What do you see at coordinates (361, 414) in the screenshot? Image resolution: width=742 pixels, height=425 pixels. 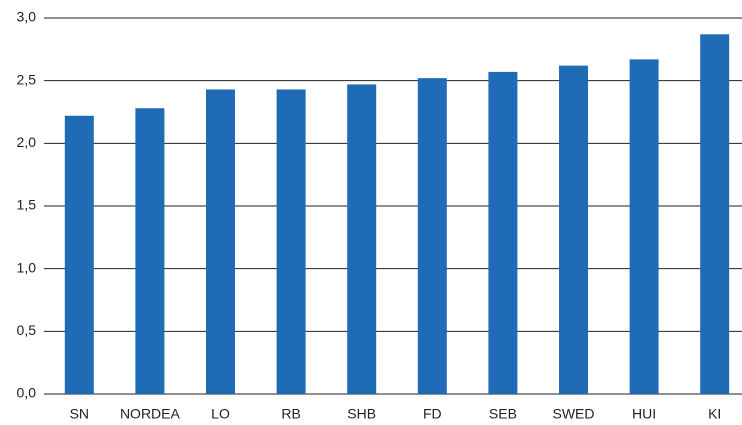 I see `x-tick-label: SHB` at bounding box center [361, 414].